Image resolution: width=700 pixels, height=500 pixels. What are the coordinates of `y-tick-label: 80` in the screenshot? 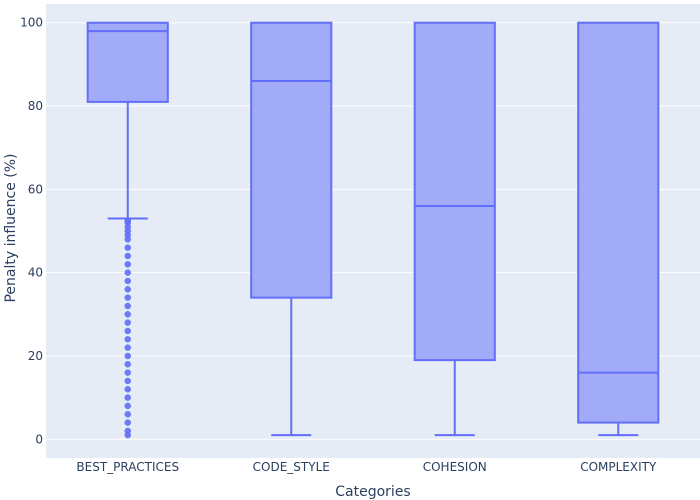 It's located at (35, 106).